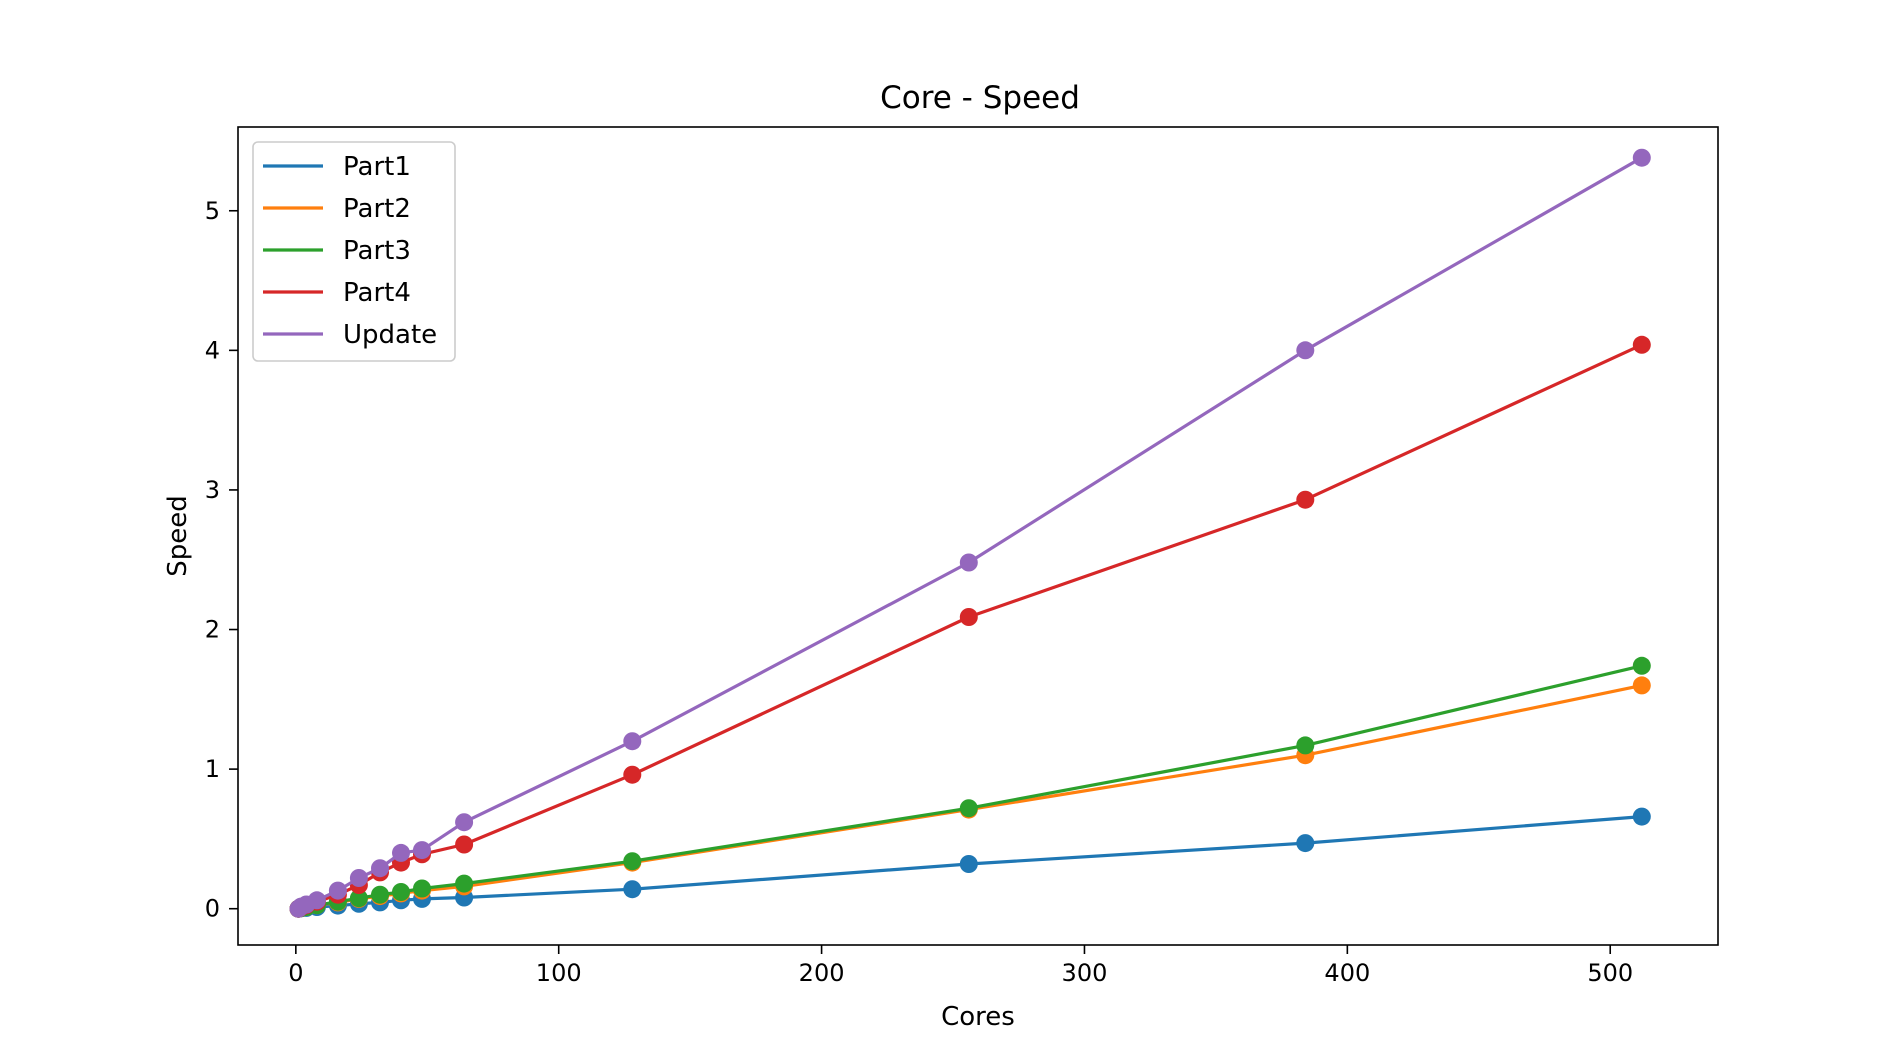 The image size is (1898, 1056). Describe the element at coordinates (212, 350) in the screenshot. I see `y-tick-label: 4` at that location.